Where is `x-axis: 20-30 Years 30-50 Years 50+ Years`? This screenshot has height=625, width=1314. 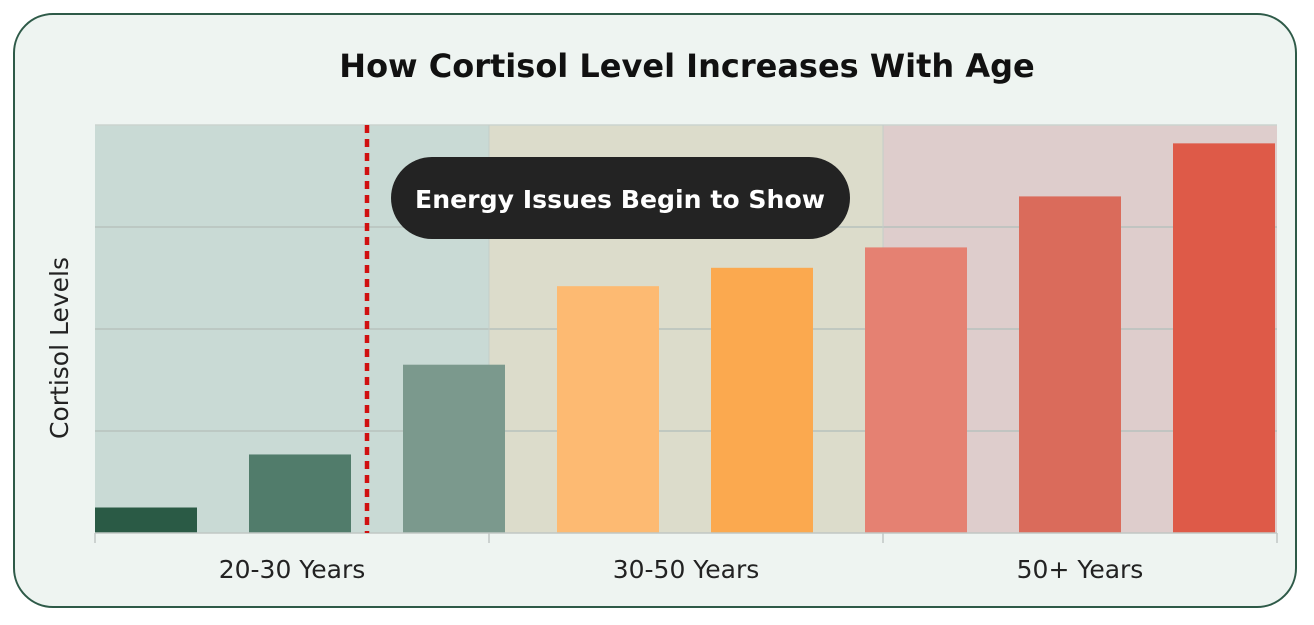 x-axis: 20-30 Years 30-50 Years 50+ Years is located at coordinates (686, 558).